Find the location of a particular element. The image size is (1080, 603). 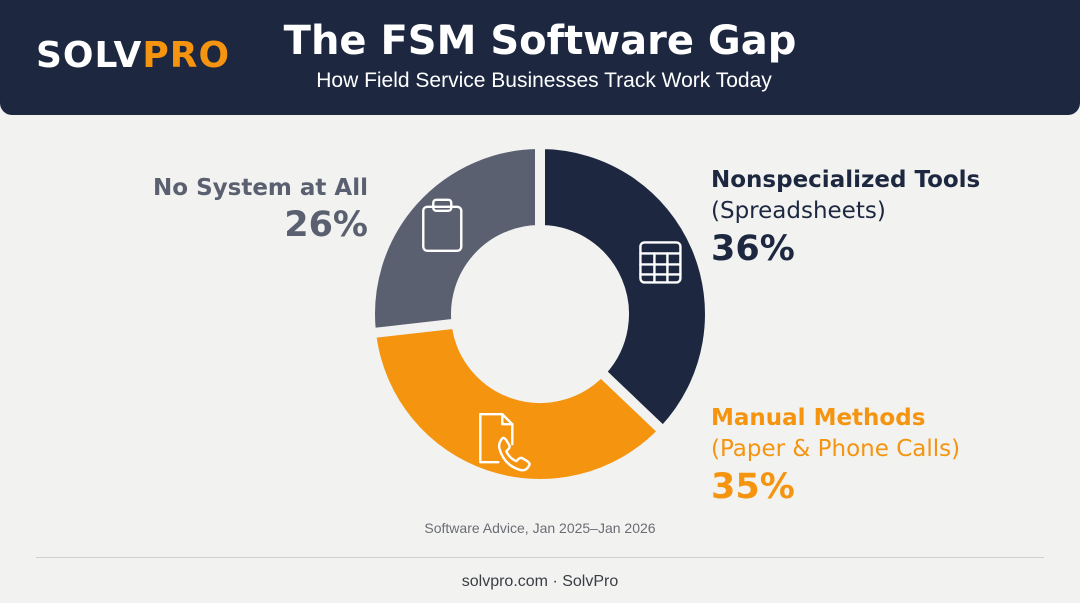

solvpro-logo: SOLVPRO is located at coordinates (133, 56).